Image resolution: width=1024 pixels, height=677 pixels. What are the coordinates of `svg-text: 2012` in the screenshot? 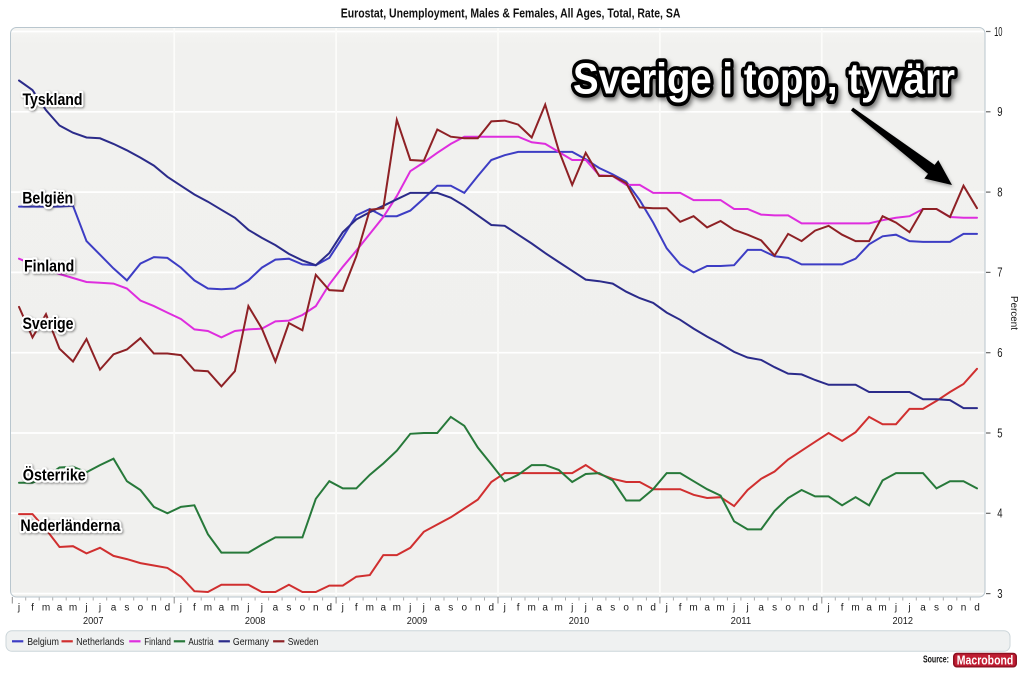 It's located at (903, 621).